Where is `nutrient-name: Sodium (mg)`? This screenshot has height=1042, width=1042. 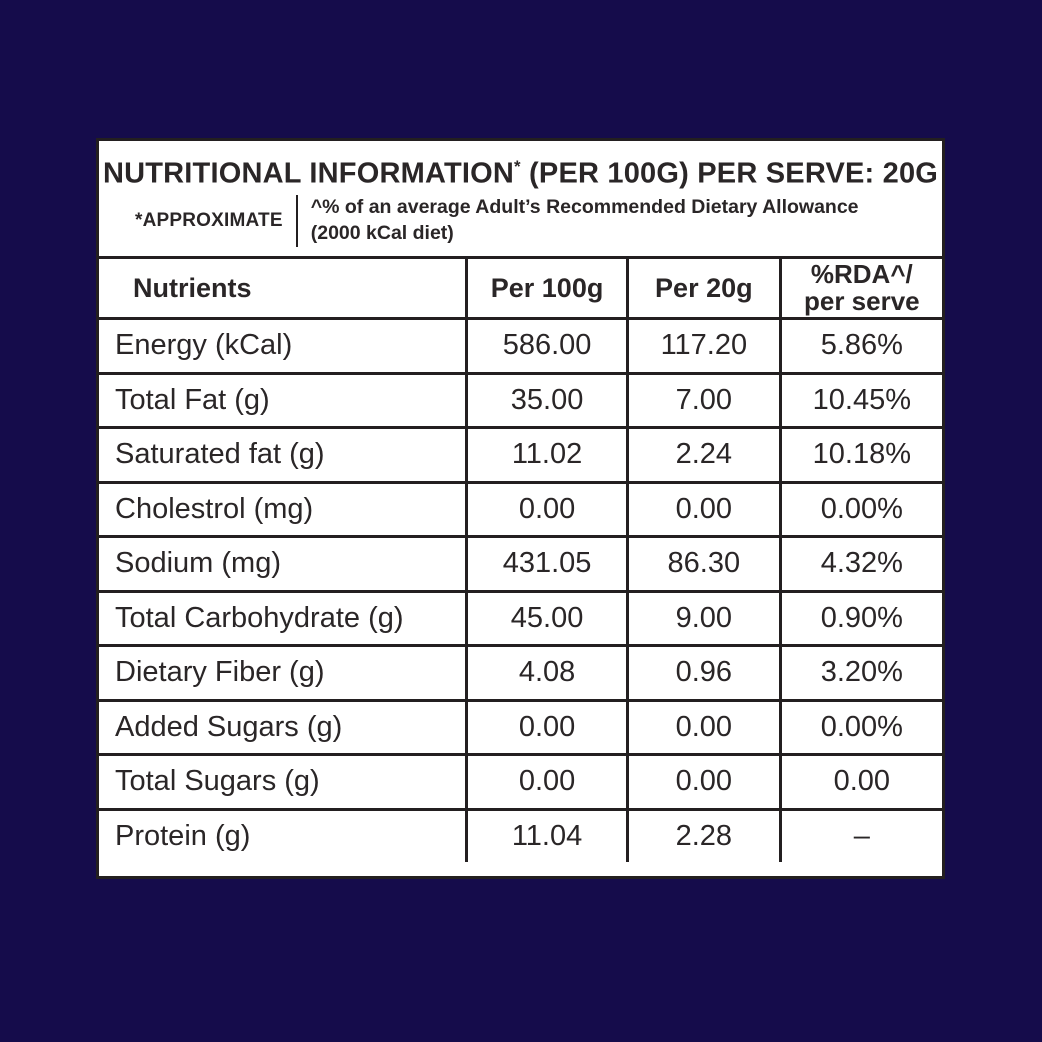 nutrient-name: Sodium (mg) is located at coordinates (284, 564).